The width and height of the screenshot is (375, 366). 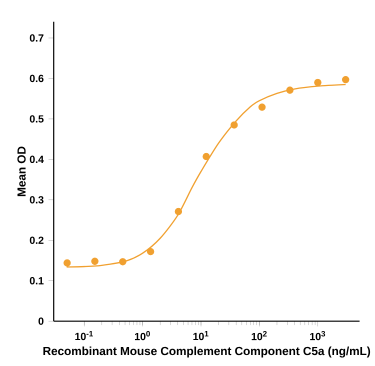 I want to click on y-tick-label: 0.3, so click(x=37, y=200).